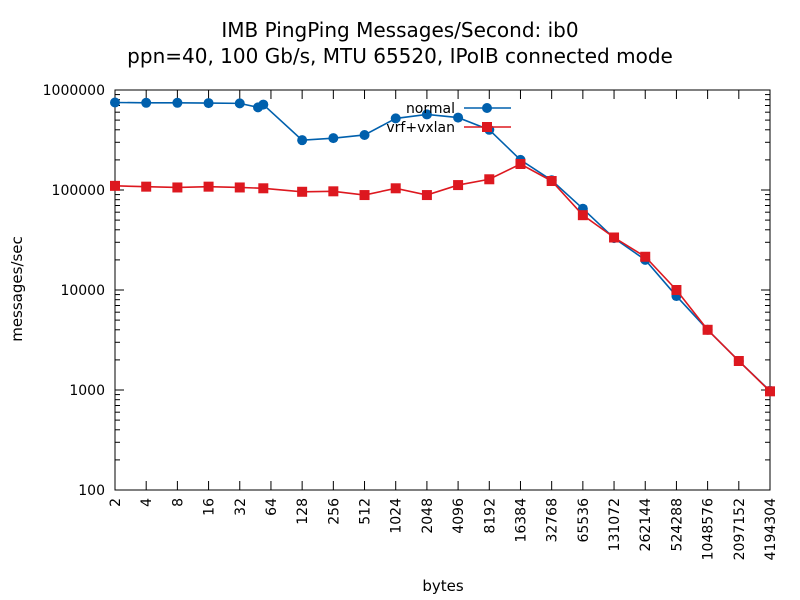  I want to click on x-tick-label: 2, so click(116, 502).